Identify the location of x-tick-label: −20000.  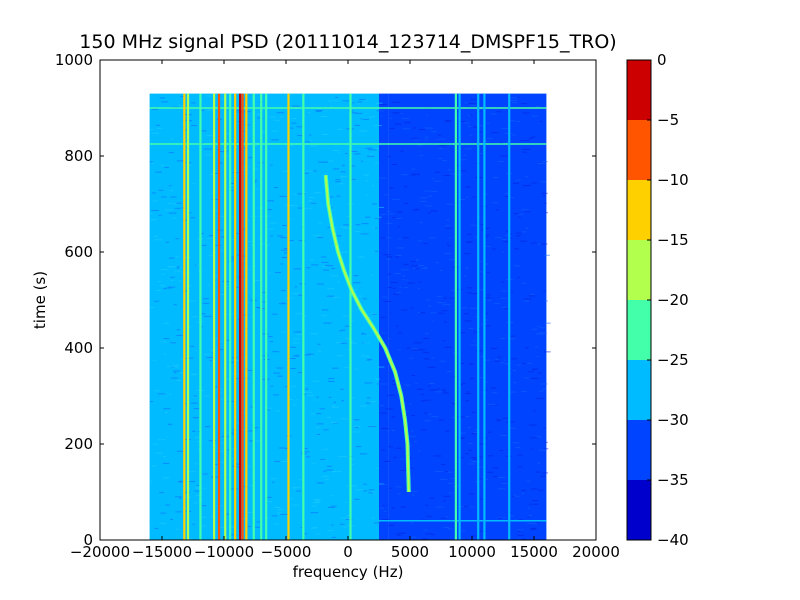
(100, 552).